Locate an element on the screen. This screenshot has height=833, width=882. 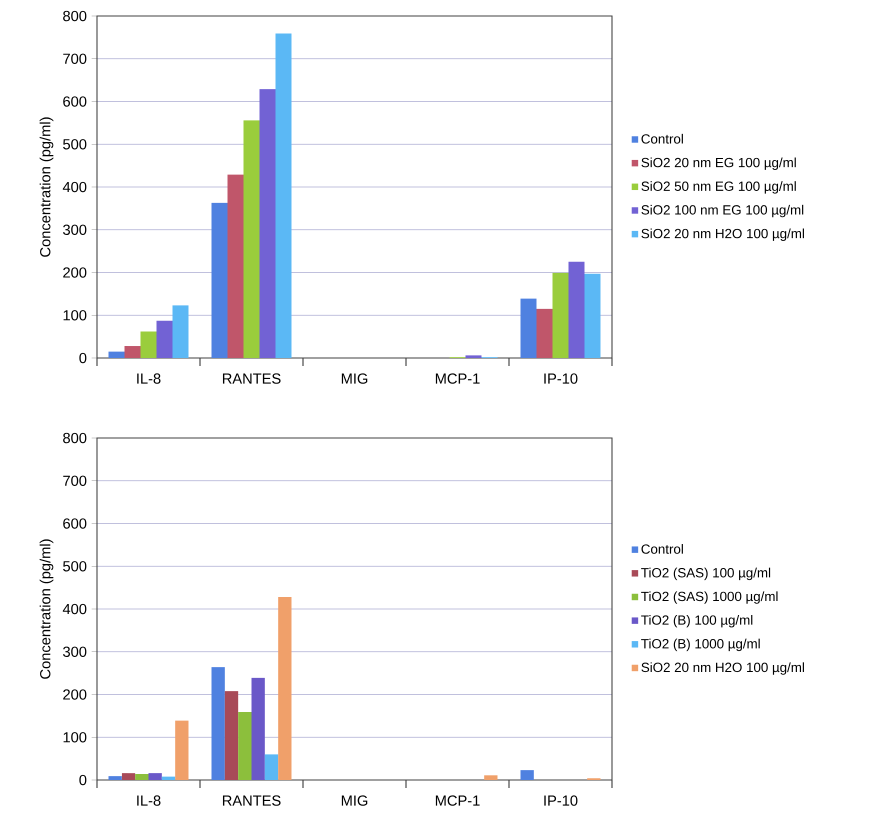
legend-label: TiO2 (SAS) 100 µg/ml is located at coordinates (705, 574).